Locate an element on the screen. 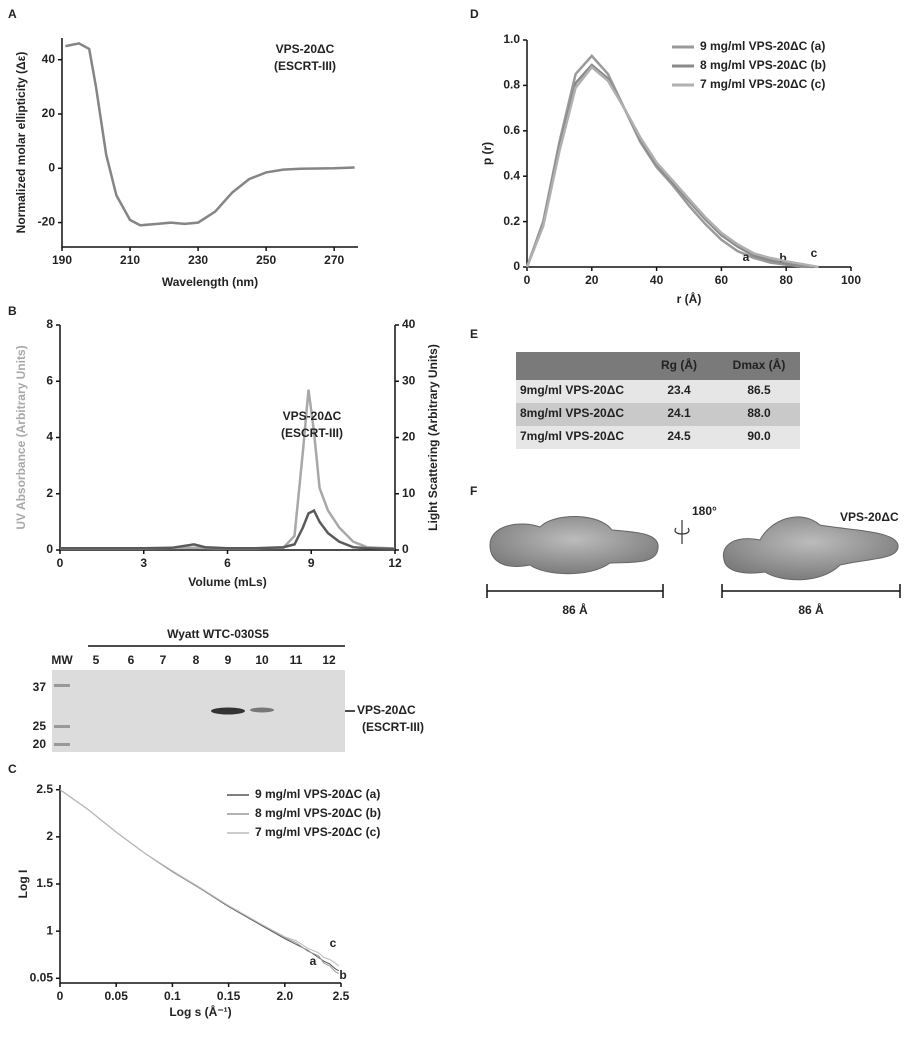 This screenshot has width=906, height=1050. y-tick-label: 6 is located at coordinates (49, 380).